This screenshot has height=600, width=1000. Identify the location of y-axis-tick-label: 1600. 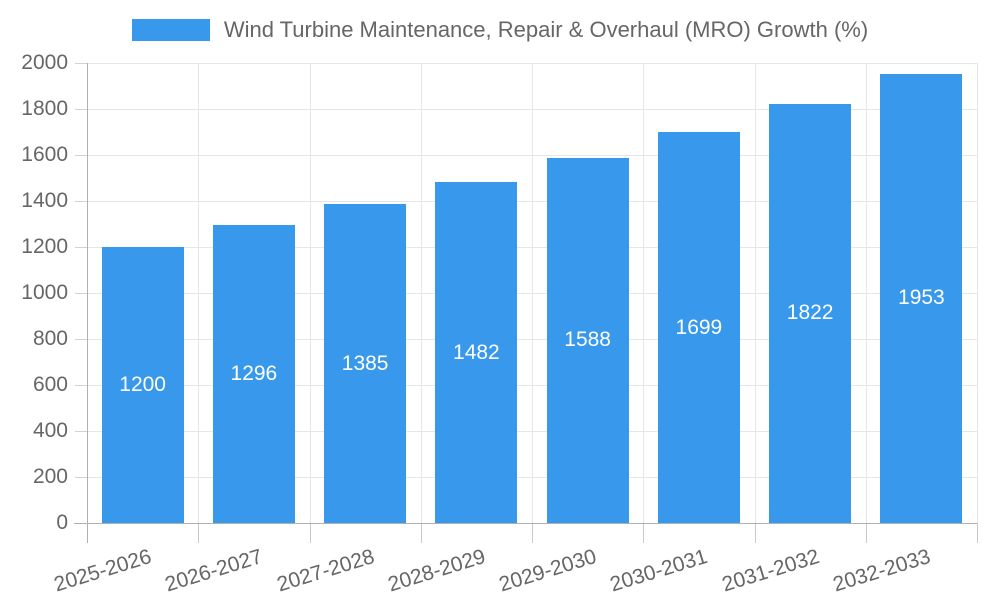
(44, 154).